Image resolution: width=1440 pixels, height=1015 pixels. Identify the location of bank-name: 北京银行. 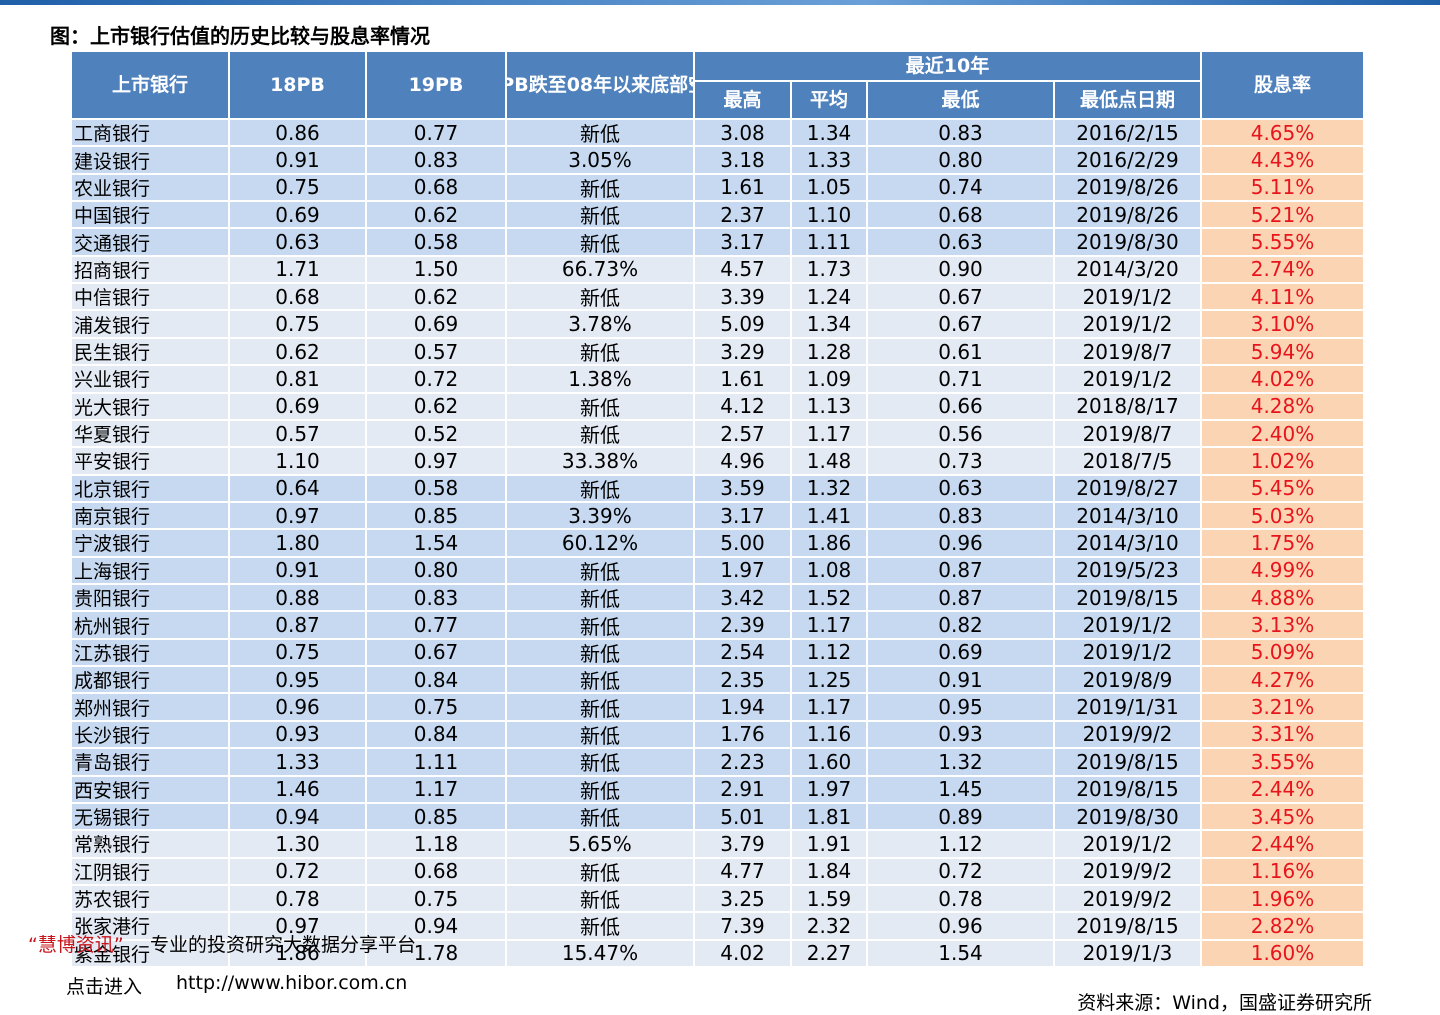
(151, 489).